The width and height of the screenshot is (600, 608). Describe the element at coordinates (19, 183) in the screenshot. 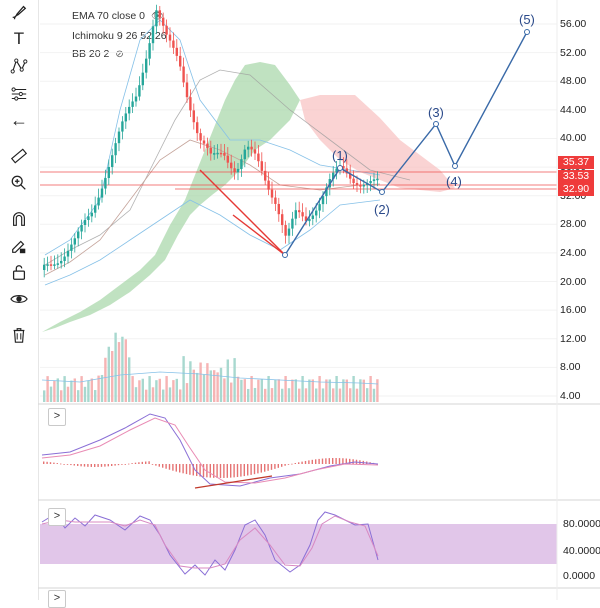

I see `zoom-in-icon` at that location.